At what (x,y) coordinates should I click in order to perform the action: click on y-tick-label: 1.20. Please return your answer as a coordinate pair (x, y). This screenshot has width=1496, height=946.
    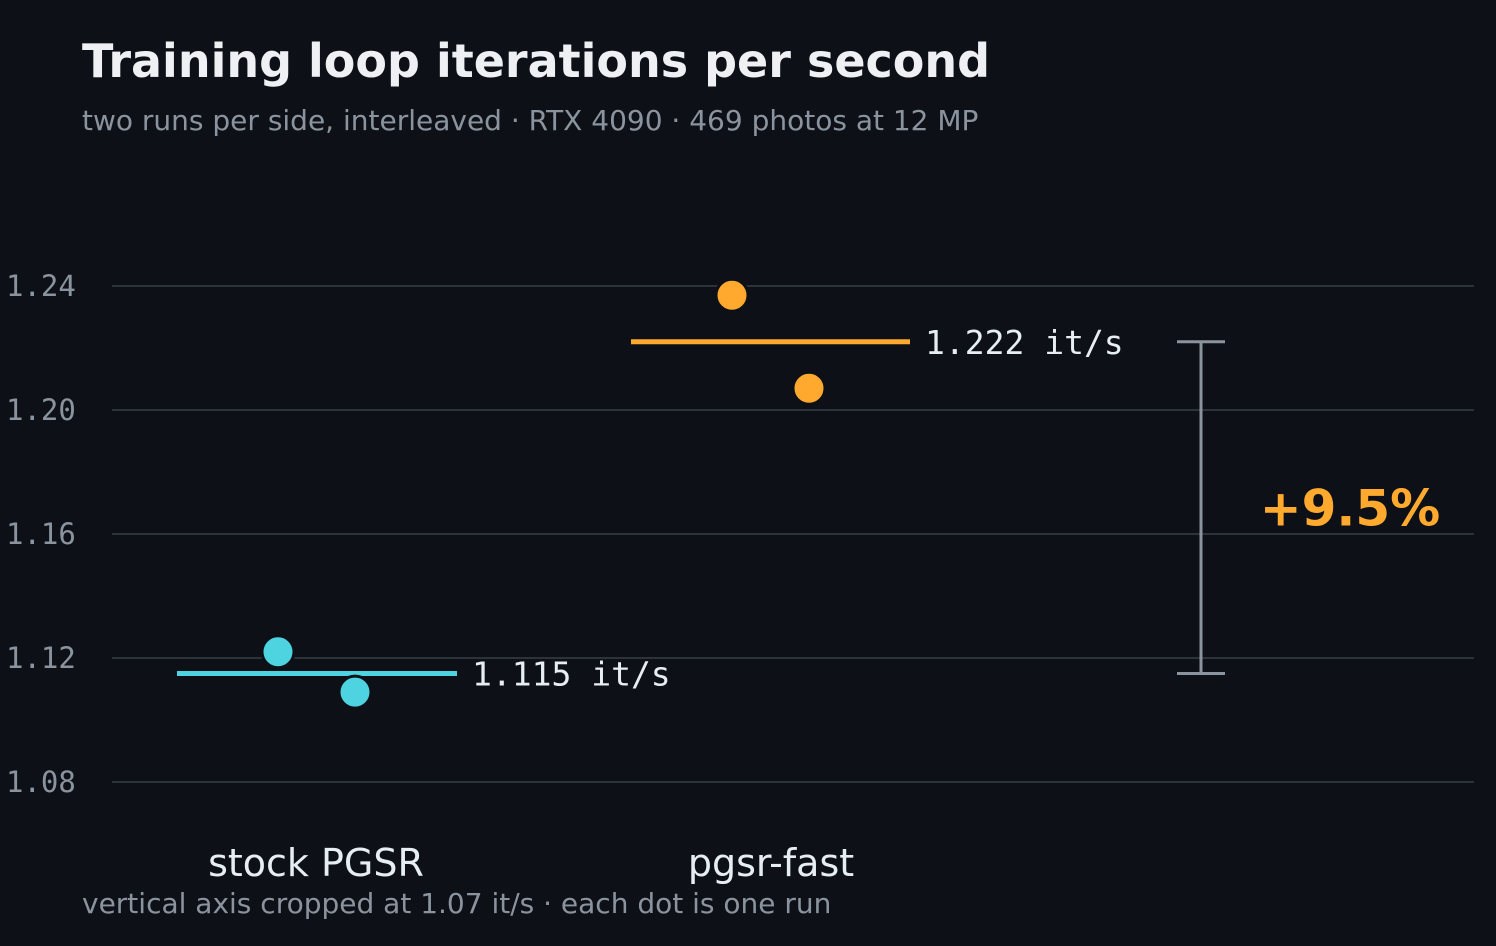
    Looking at the image, I should click on (41, 410).